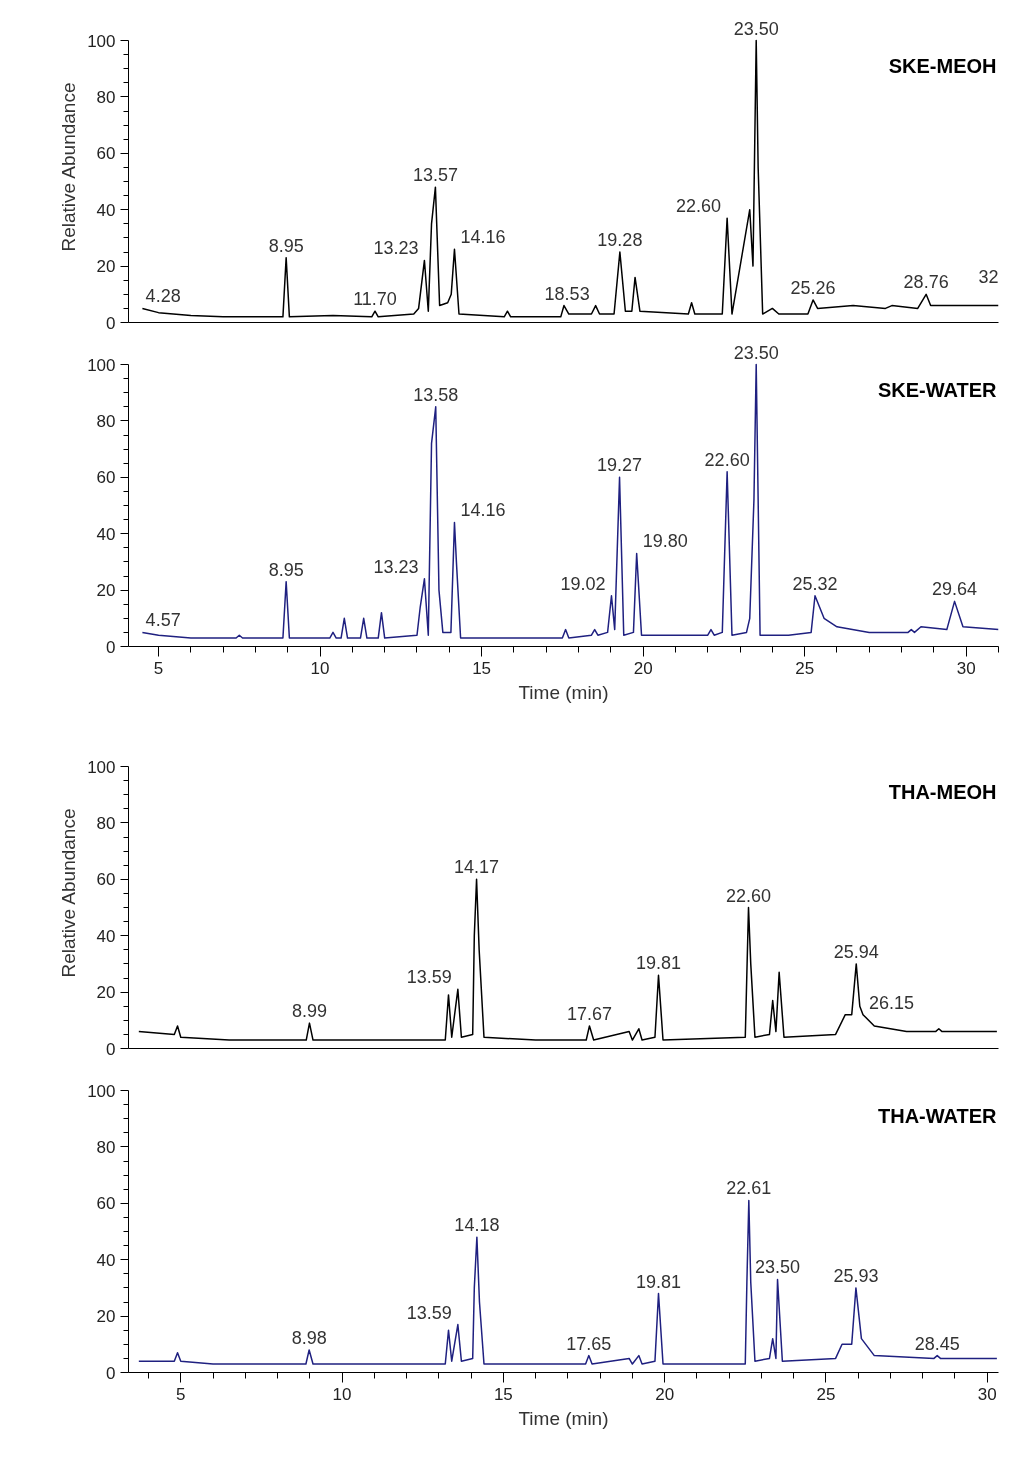 The height and width of the screenshot is (1479, 1033). What do you see at coordinates (813, 287) in the screenshot?
I see `annotation: 25.26` at bounding box center [813, 287].